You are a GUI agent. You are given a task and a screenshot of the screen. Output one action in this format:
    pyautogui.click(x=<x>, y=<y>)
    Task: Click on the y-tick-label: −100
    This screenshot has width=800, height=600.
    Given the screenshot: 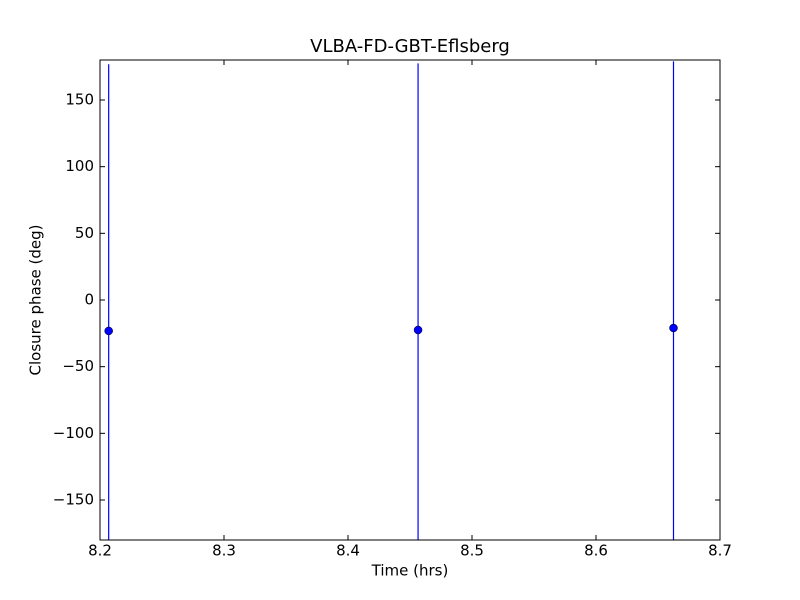 What is the action you would take?
    pyautogui.click(x=73, y=433)
    